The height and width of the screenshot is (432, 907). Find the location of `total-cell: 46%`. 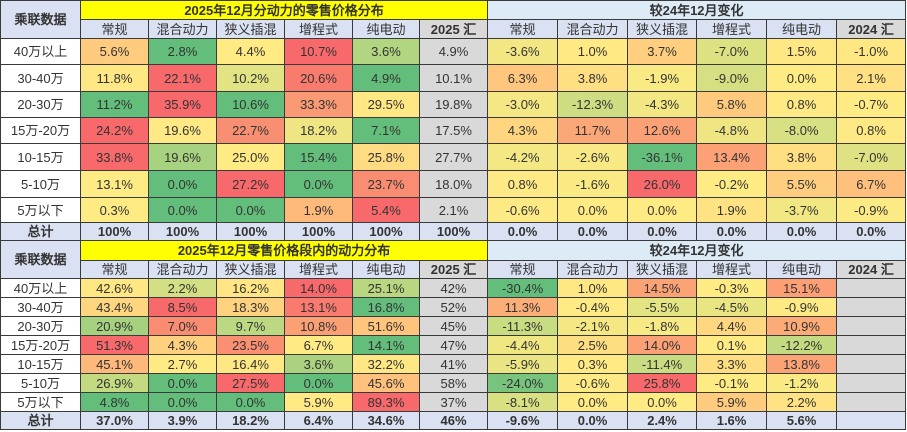

total-cell: 46% is located at coordinates (453, 420).